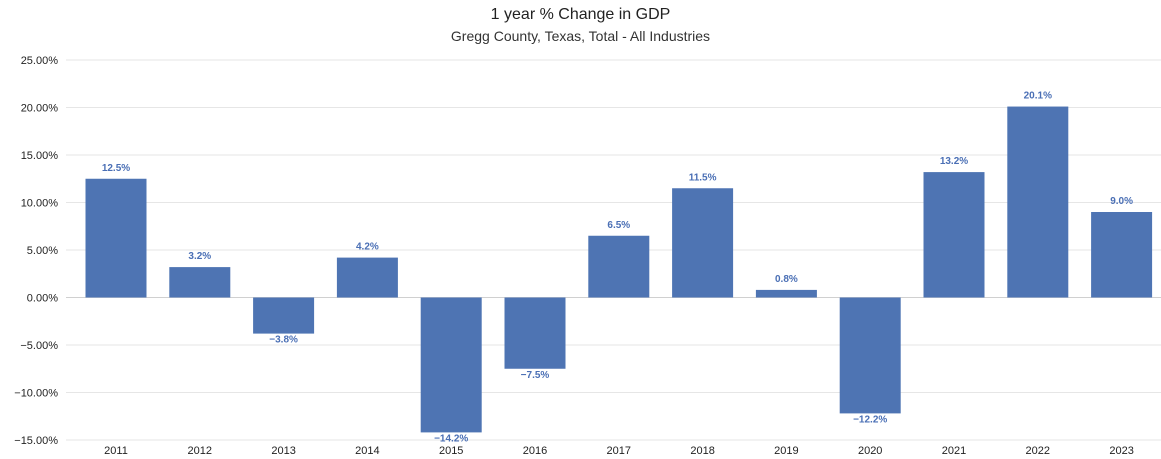 The width and height of the screenshot is (1161, 459). Describe the element at coordinates (39, 346) in the screenshot. I see `y-tick-label: −5.00%` at that location.